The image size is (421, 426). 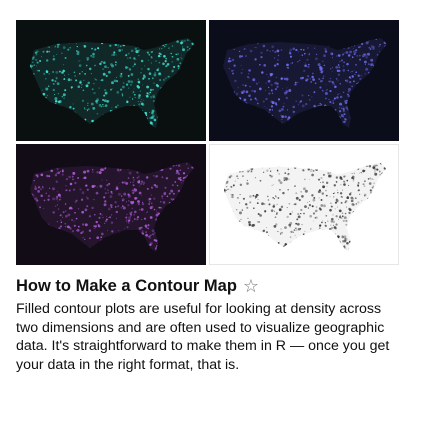 I want to click on thumbnail-teal-map, so click(x=111, y=80).